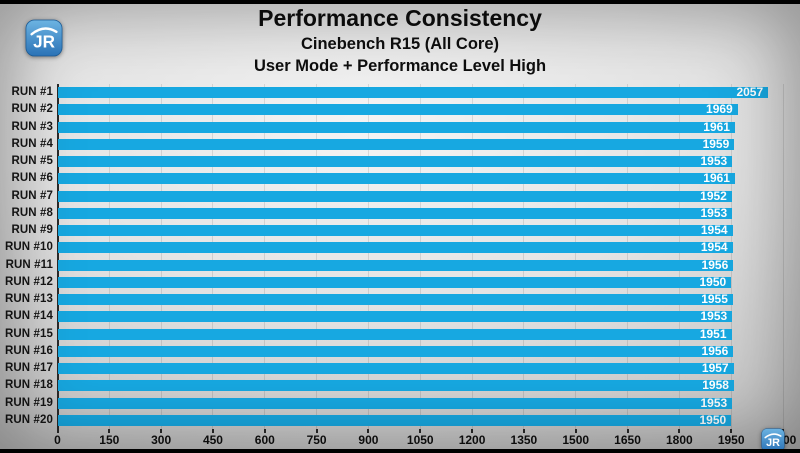 The width and height of the screenshot is (800, 453). What do you see at coordinates (29, 333) in the screenshot?
I see `run-label: RUN #15` at bounding box center [29, 333].